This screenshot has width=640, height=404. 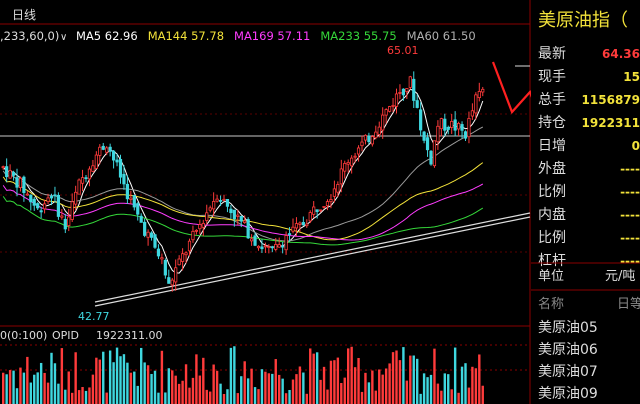 I want to click on ma-line, so click(x=243, y=201).